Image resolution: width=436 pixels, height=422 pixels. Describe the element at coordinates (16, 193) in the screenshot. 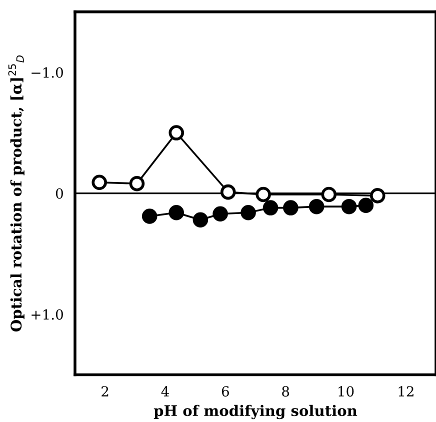

I see `y-axis-title: Optical rotation of product, [α]$^{25}$$_{D}$` at that location.